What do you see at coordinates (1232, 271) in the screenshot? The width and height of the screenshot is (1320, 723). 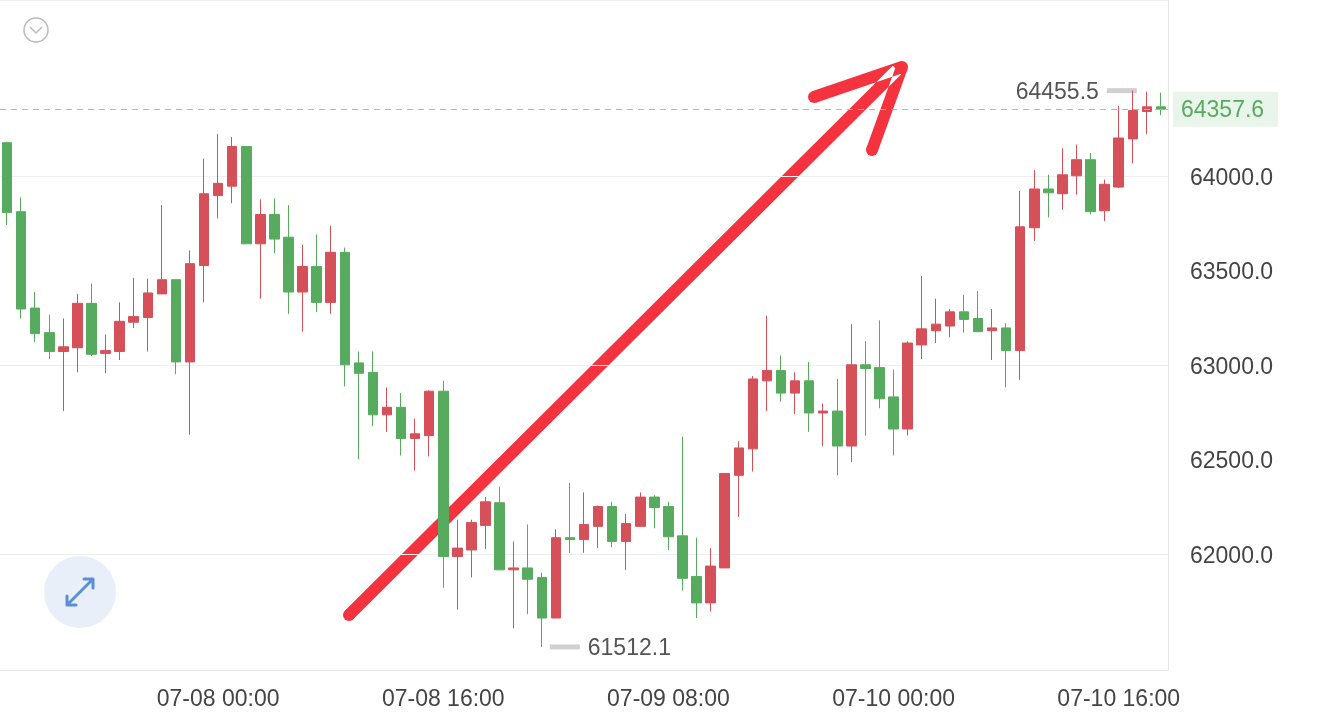 I see `y-tick-label: 63500.0` at bounding box center [1232, 271].